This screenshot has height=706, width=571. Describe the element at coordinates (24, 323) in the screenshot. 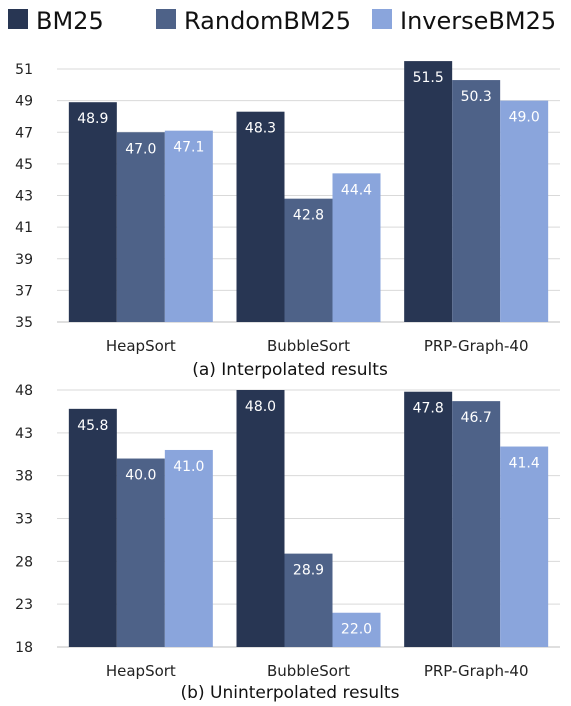

I see `y-tick-label: 35` at that location.